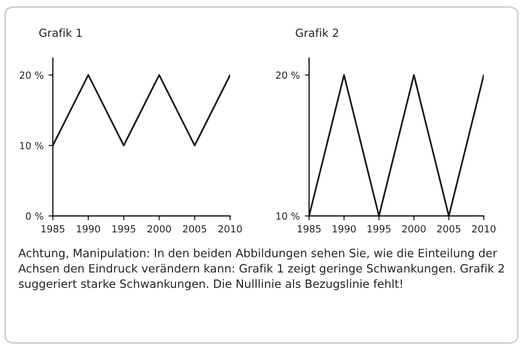 This screenshot has width=523, height=350. I want to click on y-tick-label: 0 %, so click(35, 216).